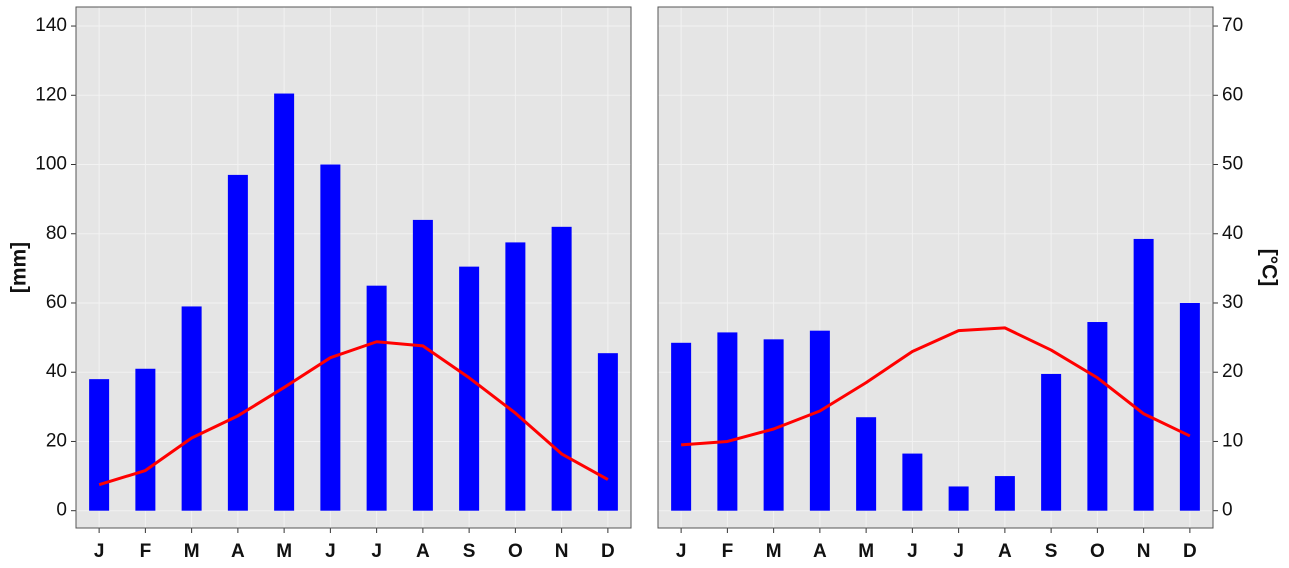  What do you see at coordinates (1232, 302) in the screenshot?
I see `y2-tick-label: 30` at bounding box center [1232, 302].